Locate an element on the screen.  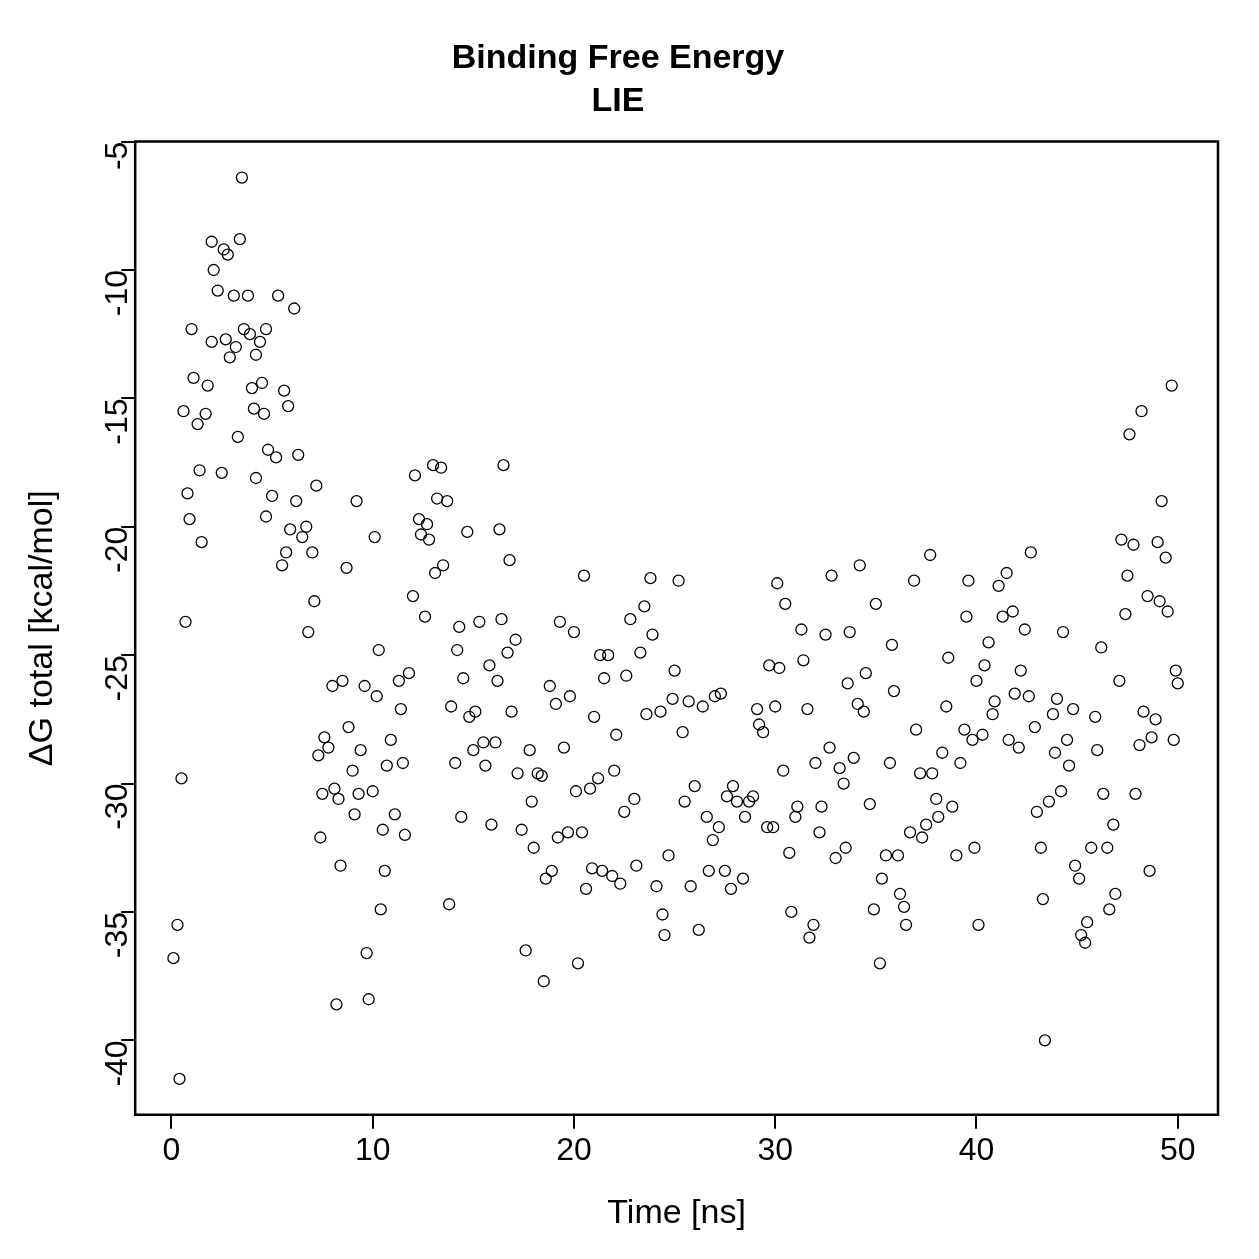
y-tick-label: -25 is located at coordinates (116, 678).